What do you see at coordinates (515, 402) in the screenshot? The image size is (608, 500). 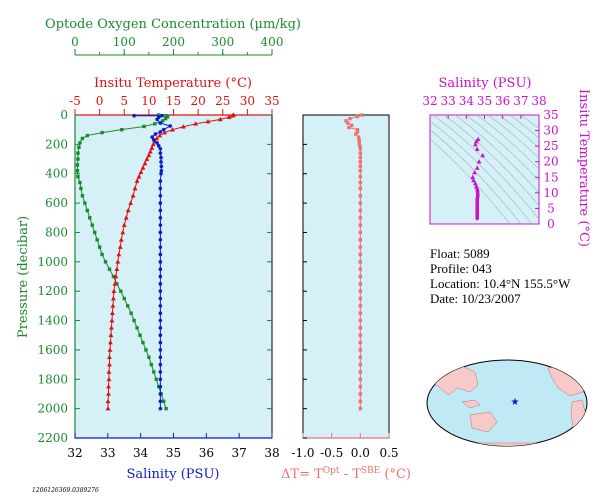 I see `float-location-star-icon: ★` at bounding box center [515, 402].